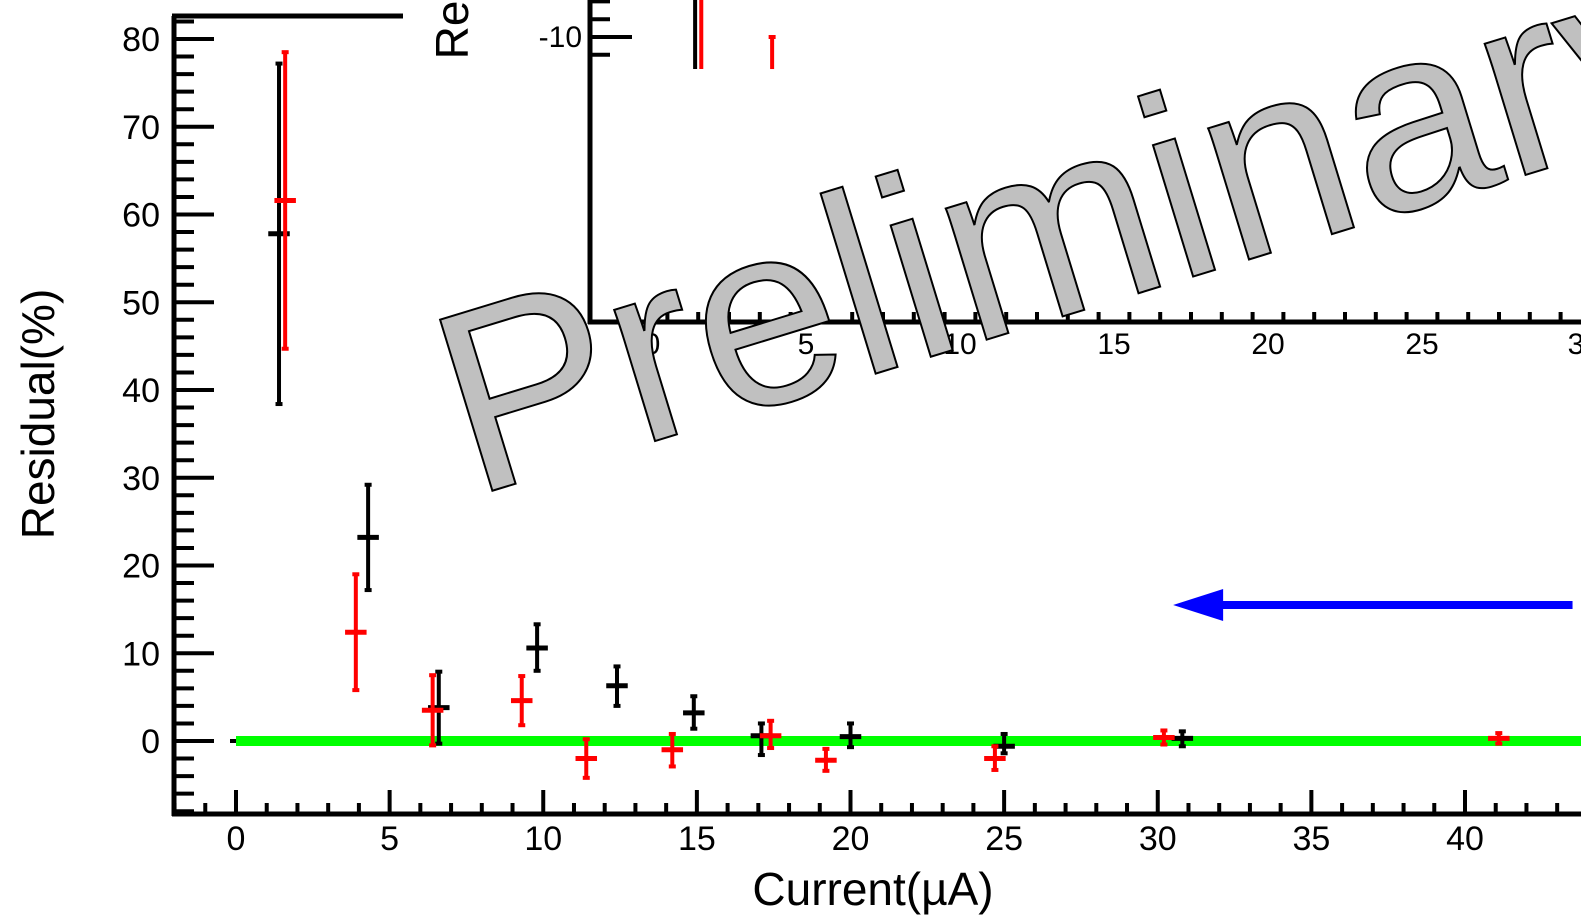 The height and width of the screenshot is (924, 1581). I want to click on inset-y-tick-label: -10, so click(560, 37).